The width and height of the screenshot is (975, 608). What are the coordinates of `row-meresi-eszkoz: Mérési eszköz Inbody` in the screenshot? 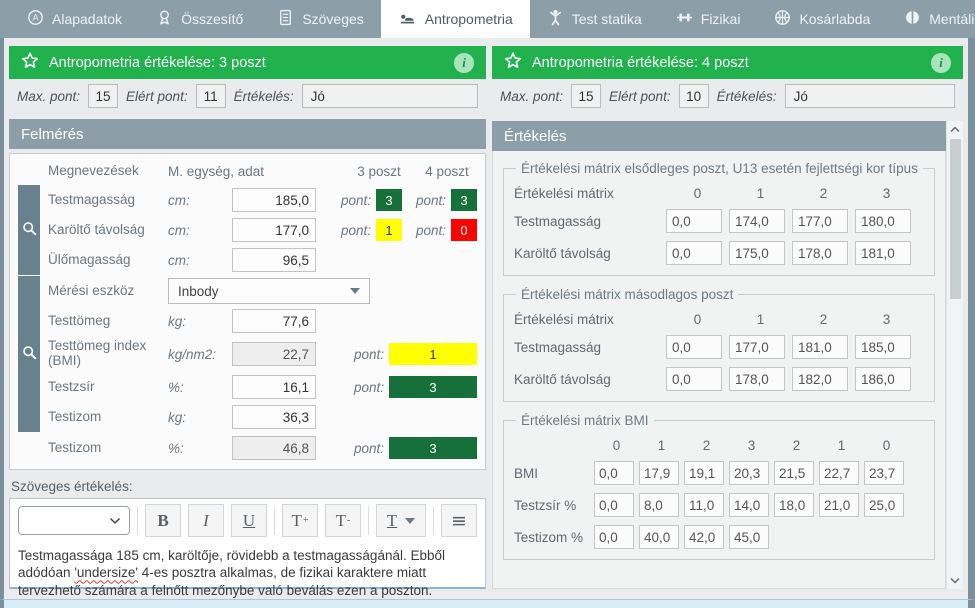 It's located at (262, 291).